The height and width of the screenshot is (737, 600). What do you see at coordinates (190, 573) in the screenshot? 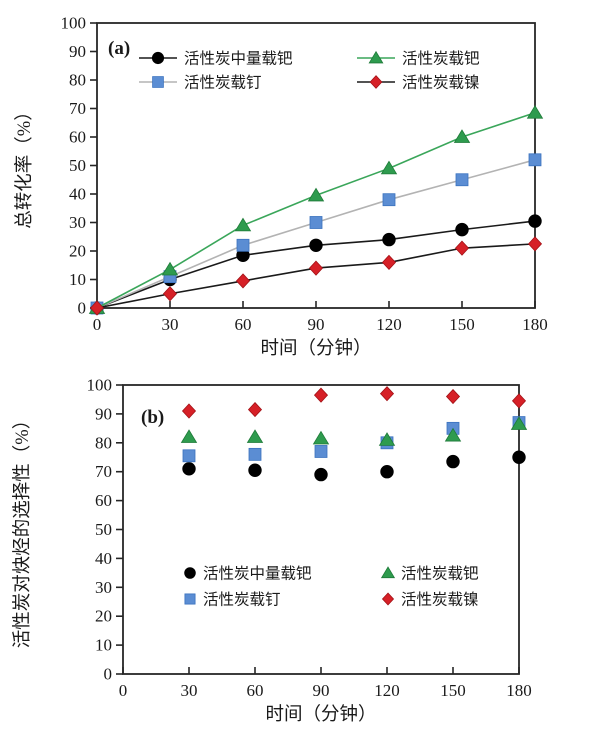
I see `legend-circle-icon` at bounding box center [190, 573].